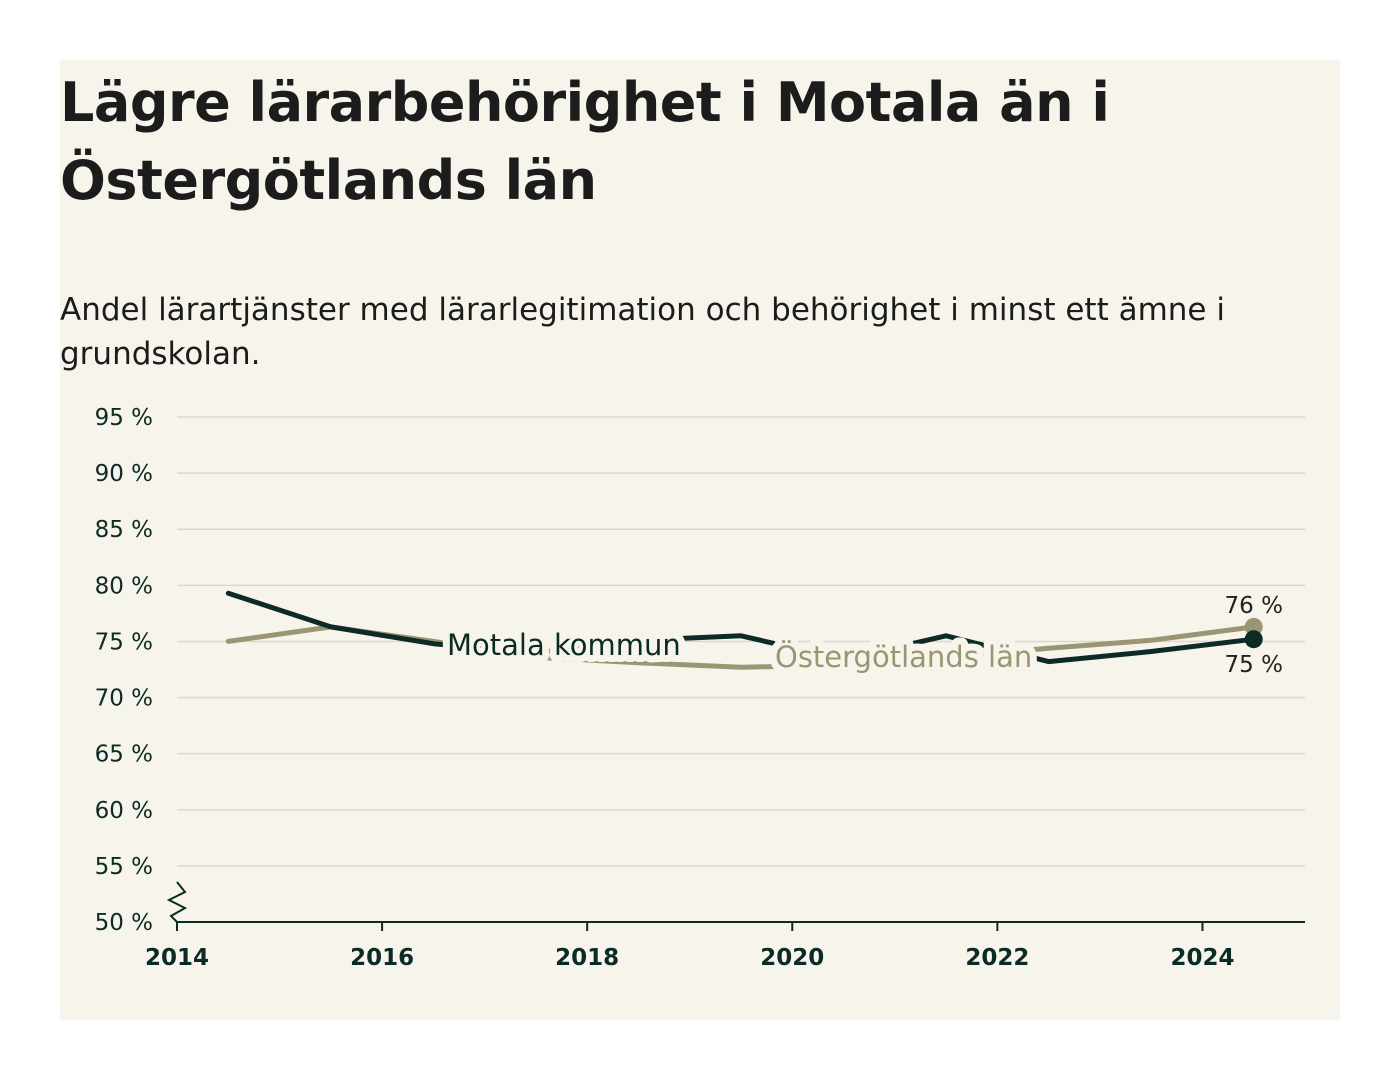 The image size is (1400, 1080). I want to click on y-tick-label: 65 %, so click(124, 755).